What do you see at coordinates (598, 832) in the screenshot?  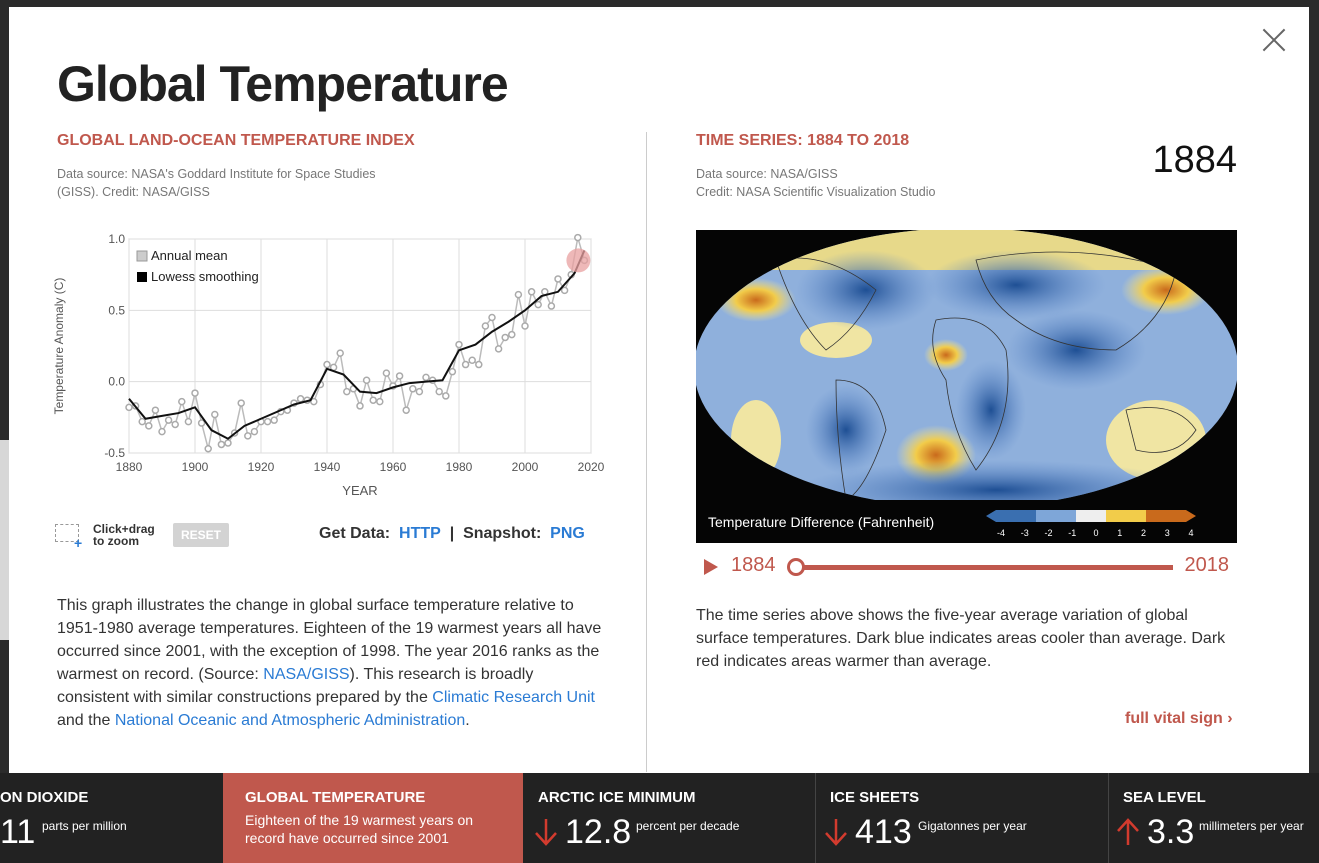 I see `tile-value: 12.8` at bounding box center [598, 832].